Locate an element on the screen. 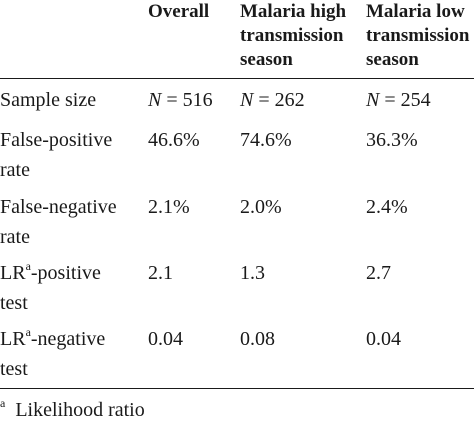  cell-lr-positive-overall: 2.1 is located at coordinates (160, 273).